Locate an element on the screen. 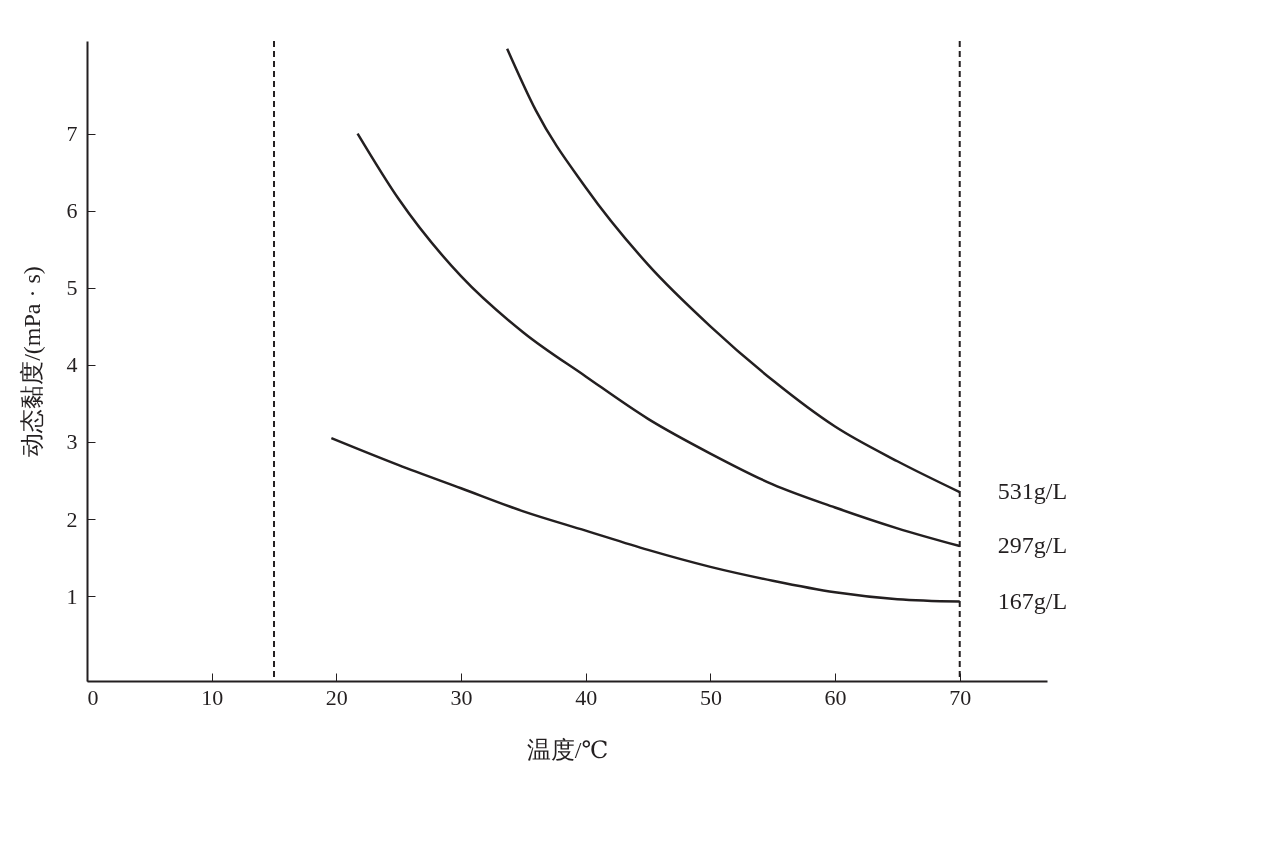  series-label: 167g/L is located at coordinates (1032, 600).